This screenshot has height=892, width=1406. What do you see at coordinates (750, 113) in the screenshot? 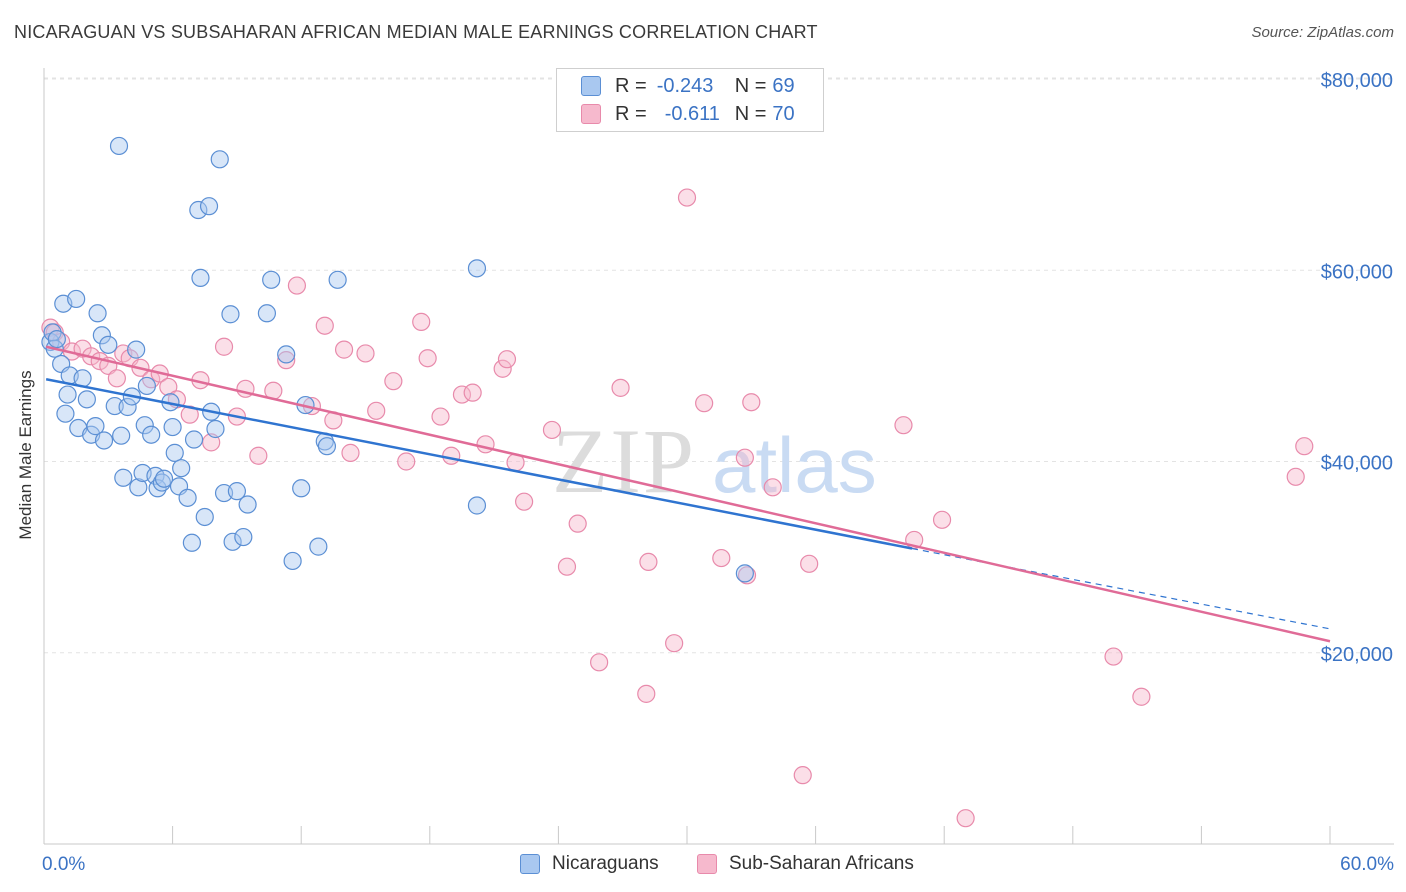
I see `legend-n-label: N =` at bounding box center [750, 113].